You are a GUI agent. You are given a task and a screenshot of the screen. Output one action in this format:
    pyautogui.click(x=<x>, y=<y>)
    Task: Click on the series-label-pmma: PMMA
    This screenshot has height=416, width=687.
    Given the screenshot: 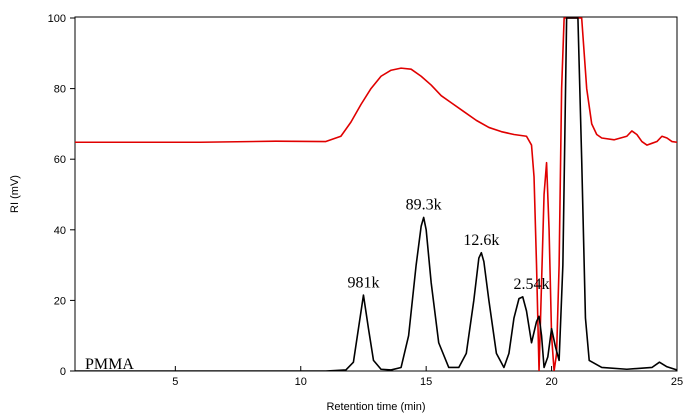 What is the action you would take?
    pyautogui.click(x=109, y=364)
    